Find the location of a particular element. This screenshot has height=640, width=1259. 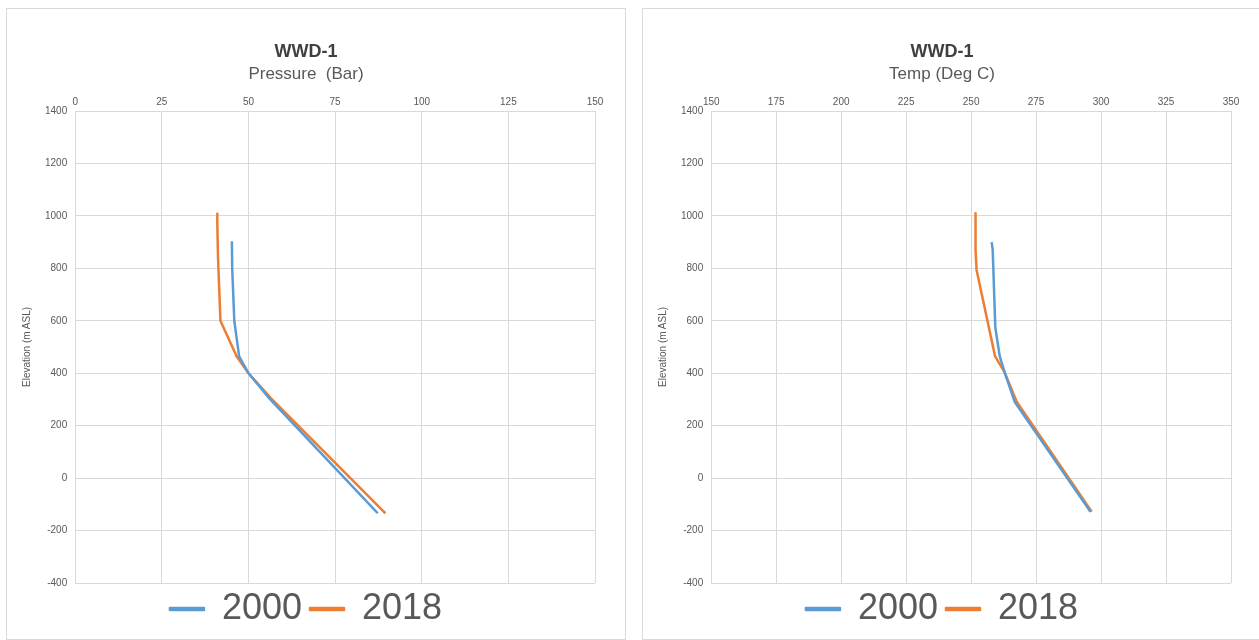

x-tick-label: 50 is located at coordinates (248, 101).